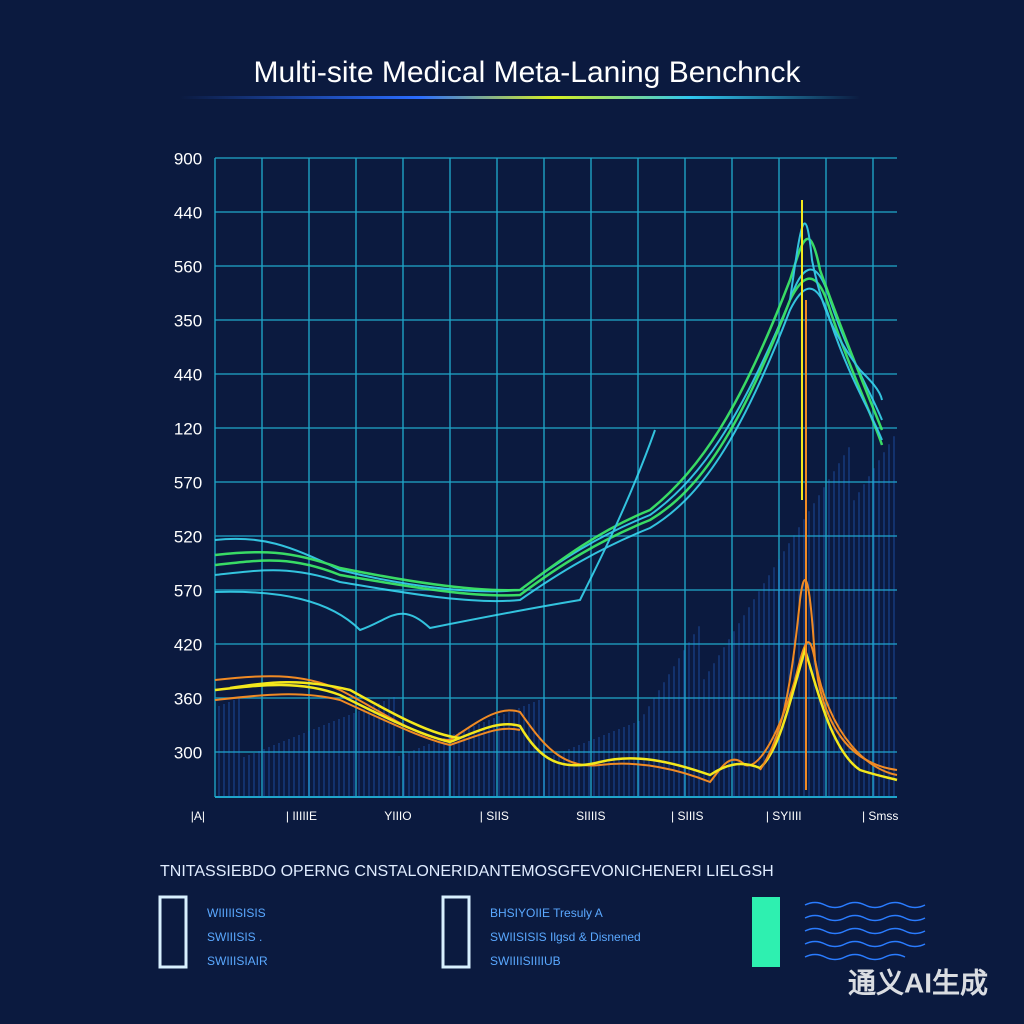 The image size is (1024, 1024). I want to click on y-tick-label: 360, so click(188, 698).